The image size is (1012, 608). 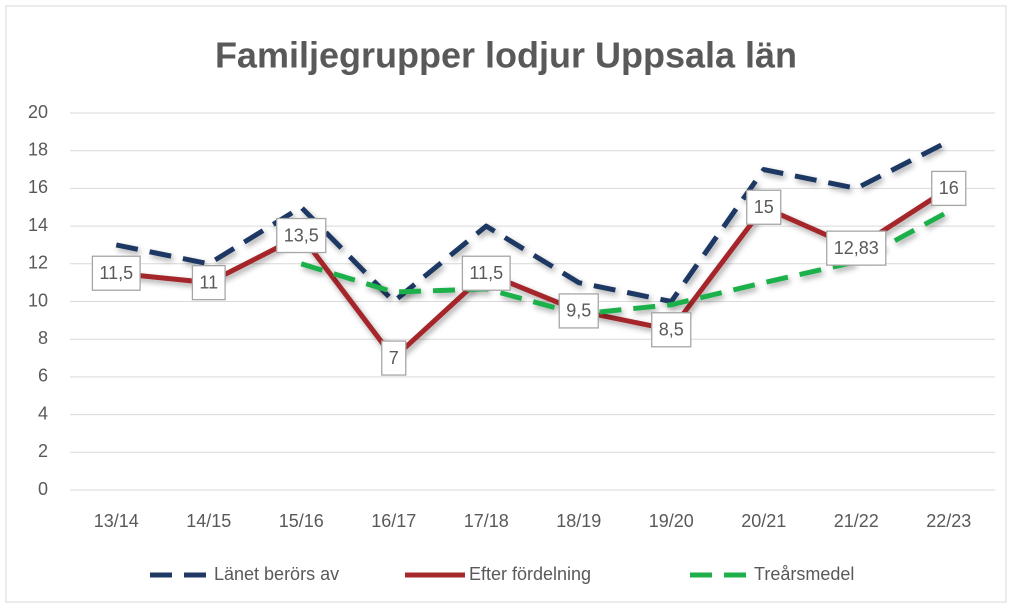 I want to click on data-label-text: 13,5, so click(x=301, y=235).